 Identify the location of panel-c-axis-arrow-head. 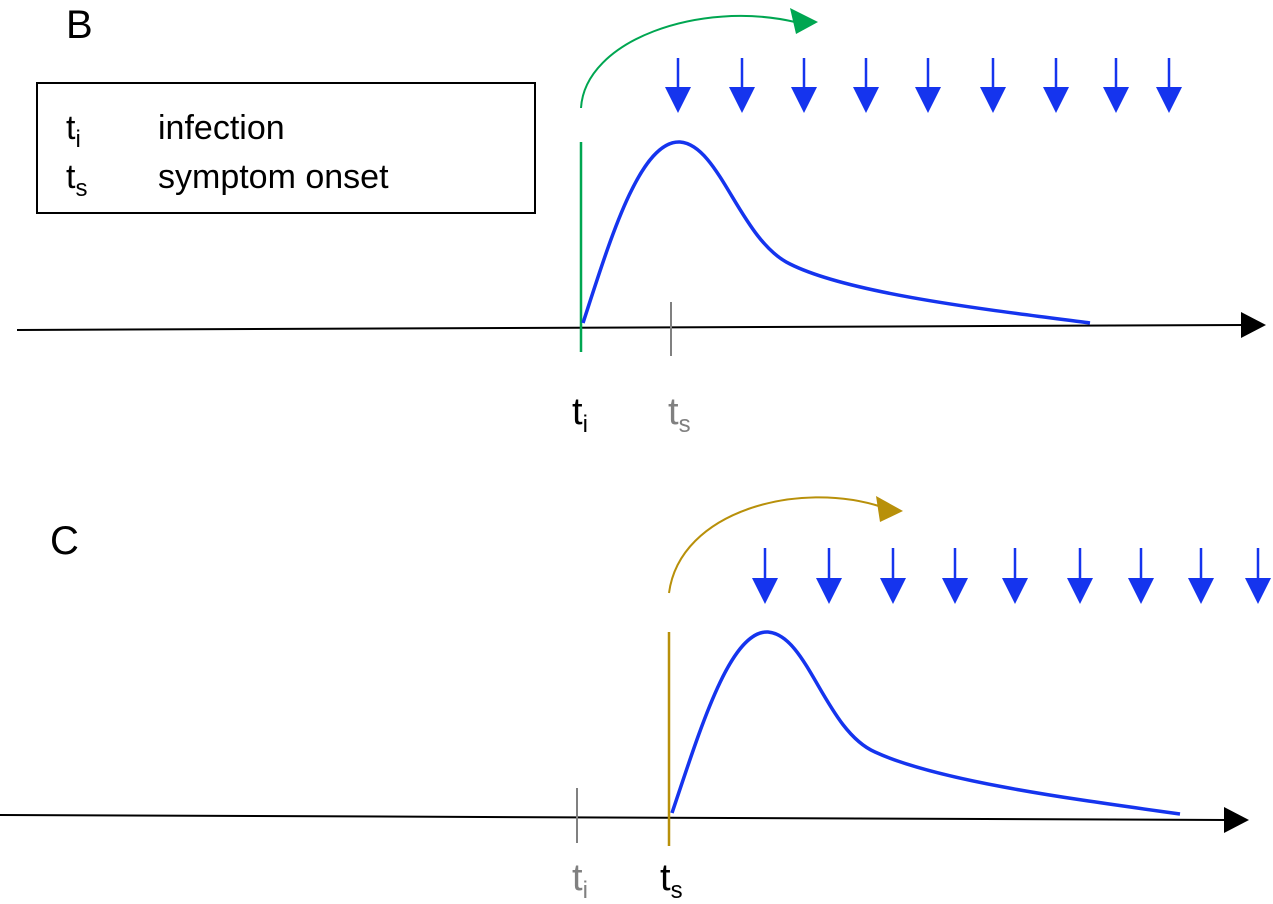
(1236, 820).